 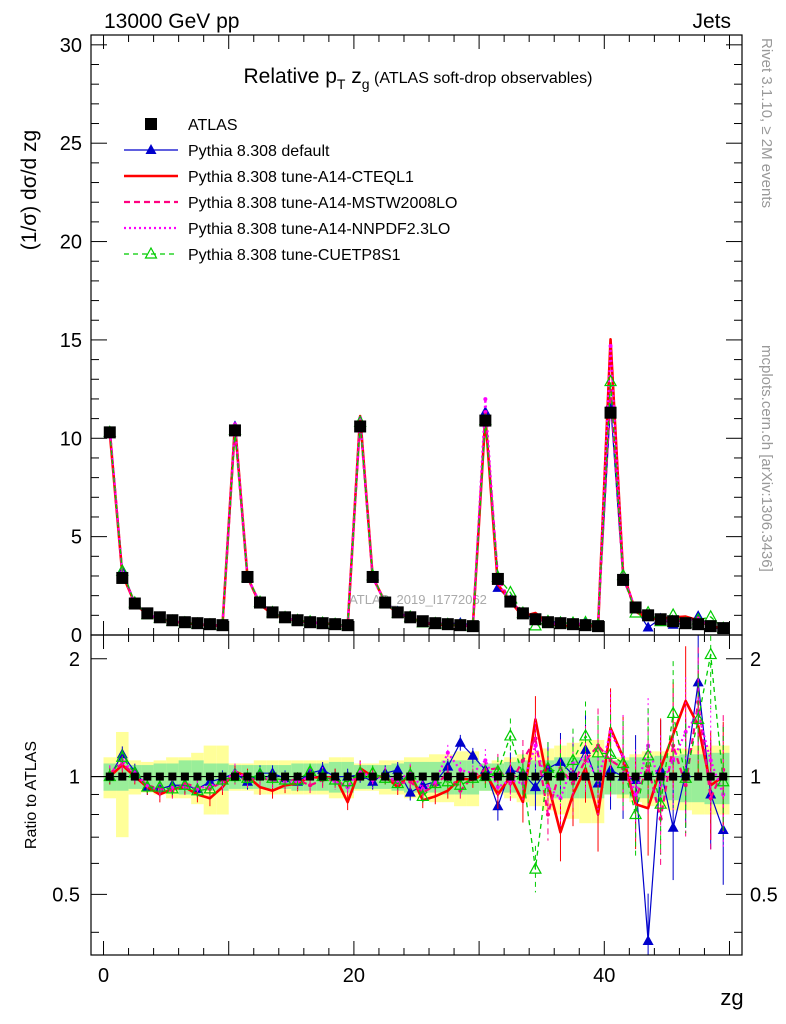 What do you see at coordinates (76, 636) in the screenshot?
I see `y-tick-label: 0` at bounding box center [76, 636].